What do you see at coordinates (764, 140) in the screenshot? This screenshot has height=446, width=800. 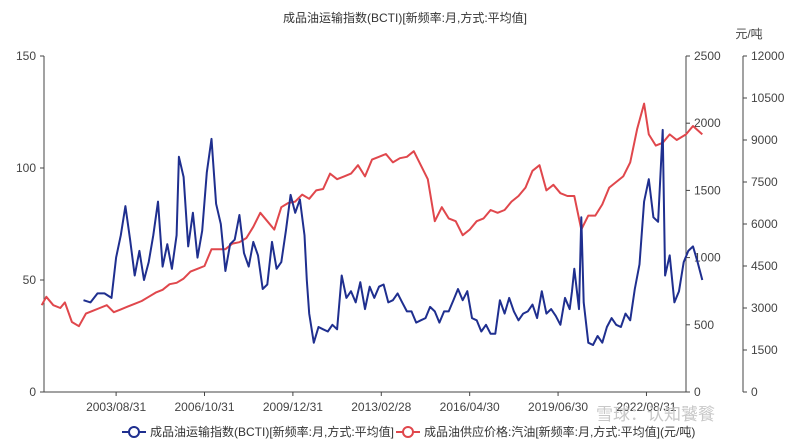 I see `right2-tick-label: 9000` at bounding box center [764, 140].